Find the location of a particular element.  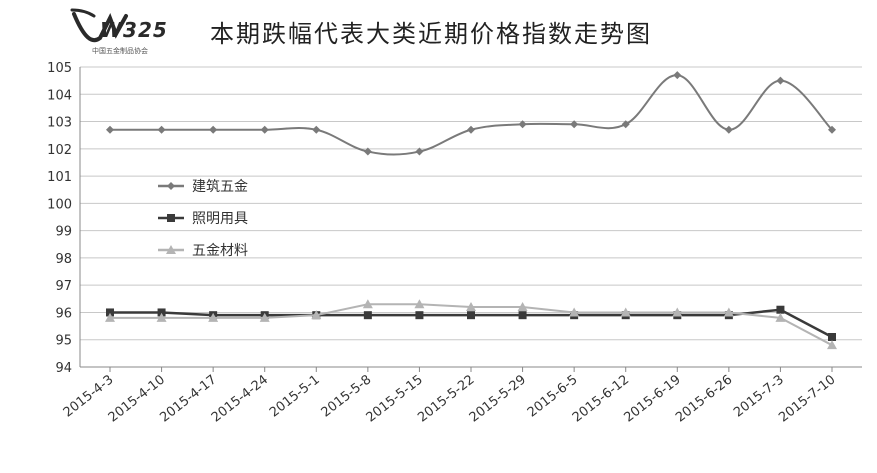

y-tick-label: 98 is located at coordinates (63, 259).